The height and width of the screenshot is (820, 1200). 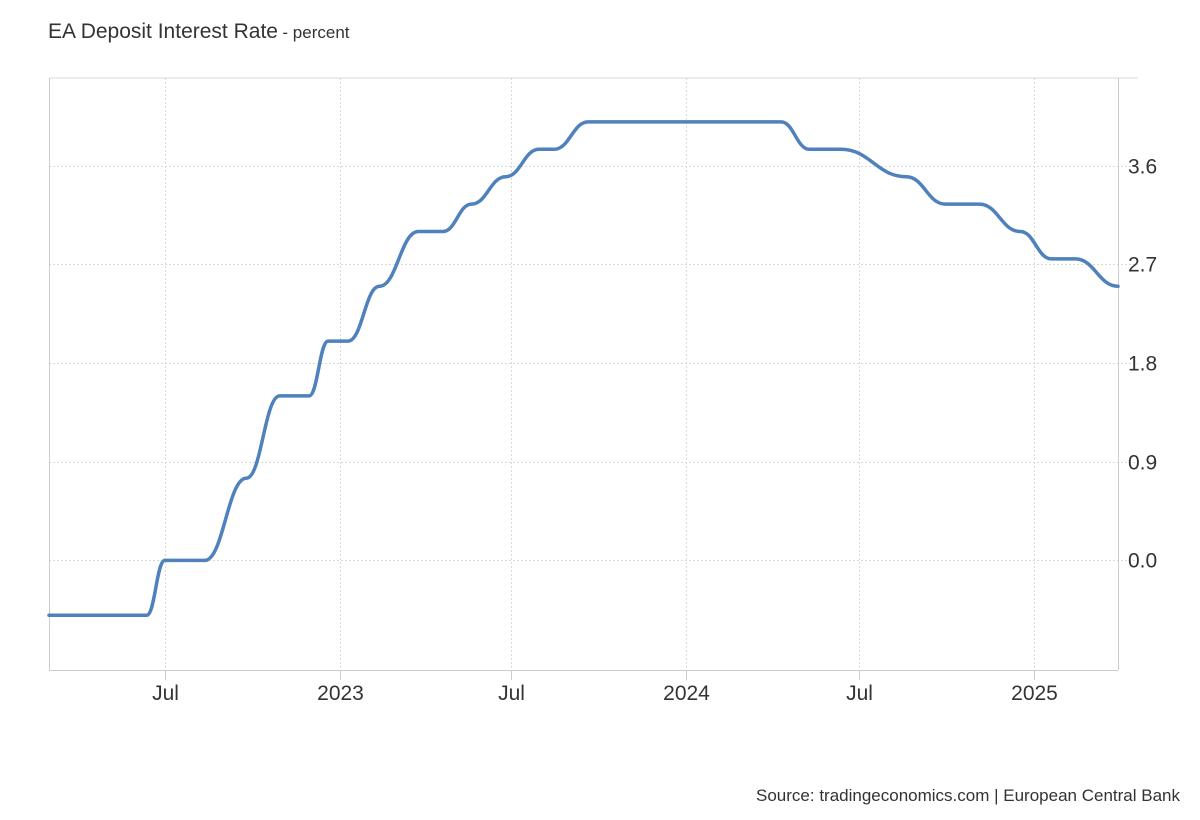 I want to click on y-tick-label: 1.8, so click(x=1142, y=364).